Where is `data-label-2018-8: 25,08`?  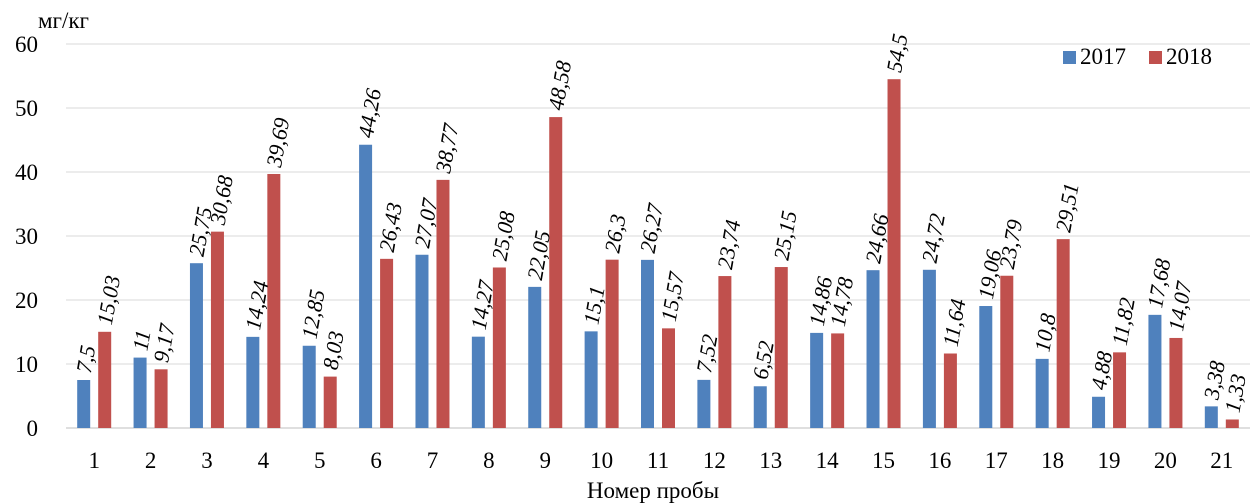
data-label-2018-8: 25,08 is located at coordinates (503, 235).